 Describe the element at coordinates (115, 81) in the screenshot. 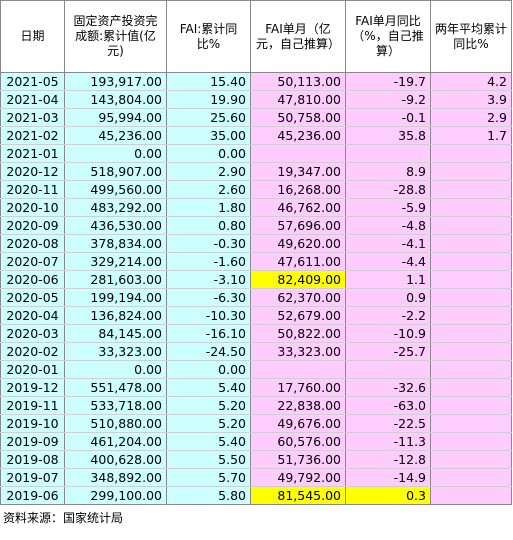

I see `table-cell: 193,917.00` at that location.